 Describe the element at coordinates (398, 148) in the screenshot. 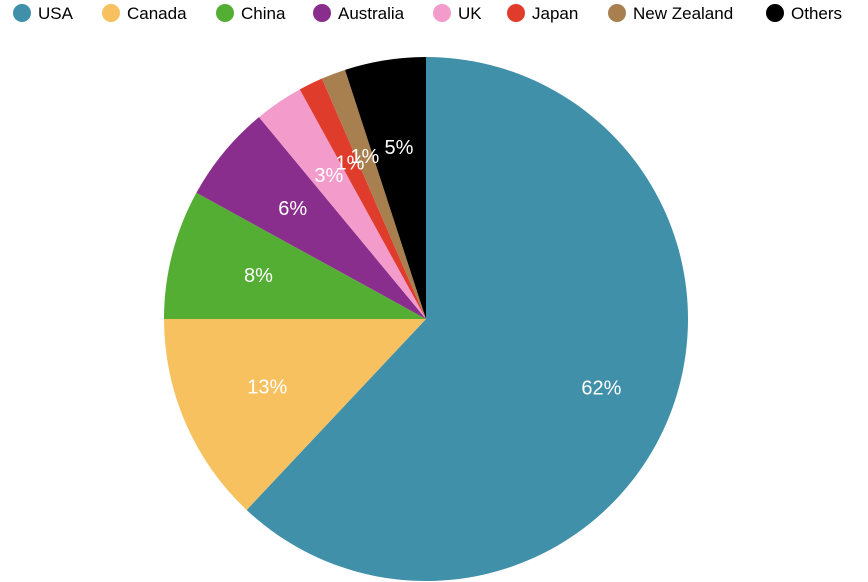

I see `slice-label-others: 5%` at that location.